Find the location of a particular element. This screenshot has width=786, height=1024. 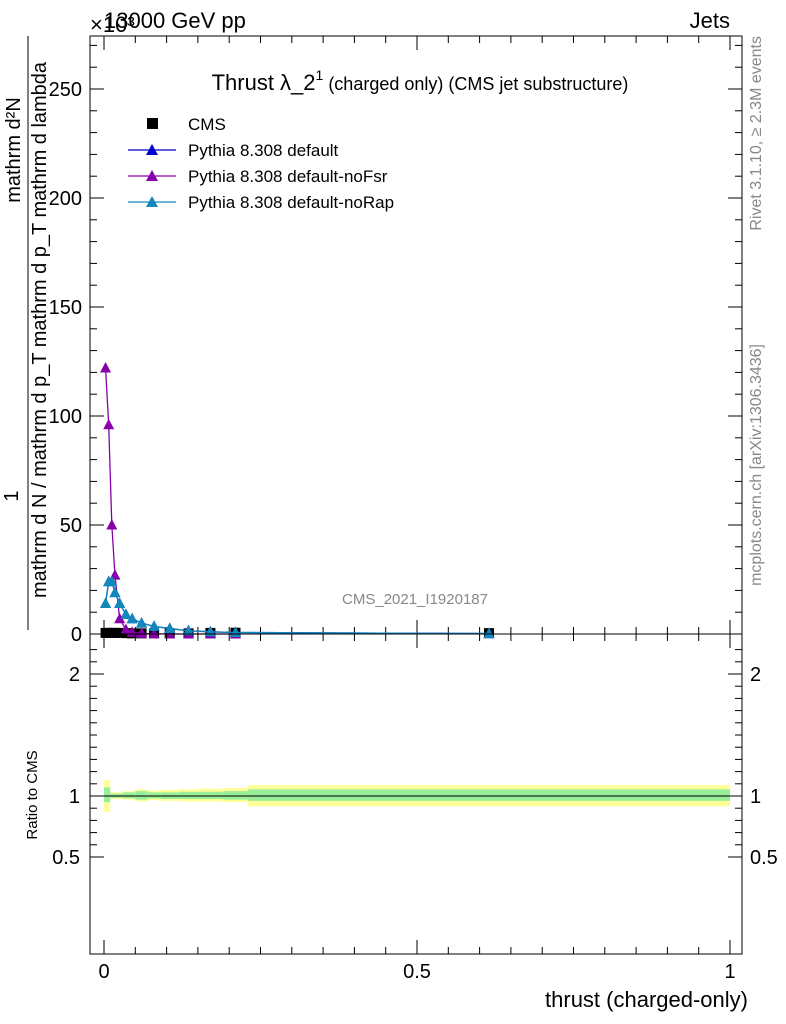

legend-label-cms: CMS is located at coordinates (207, 124).